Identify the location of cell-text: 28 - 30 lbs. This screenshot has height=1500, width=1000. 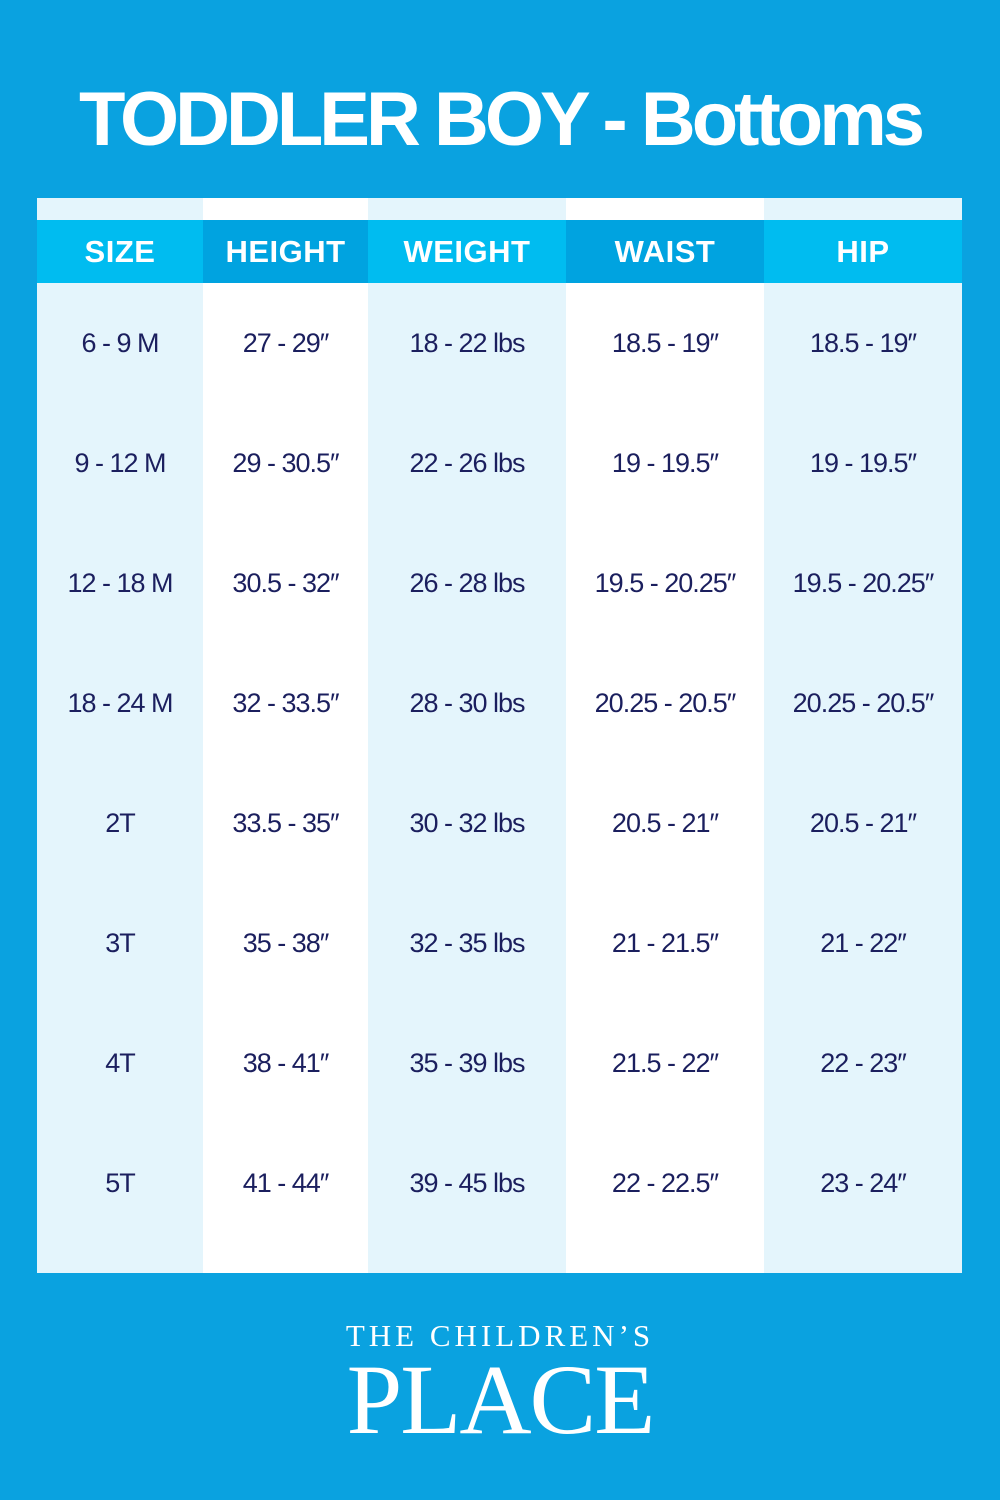
(467, 702).